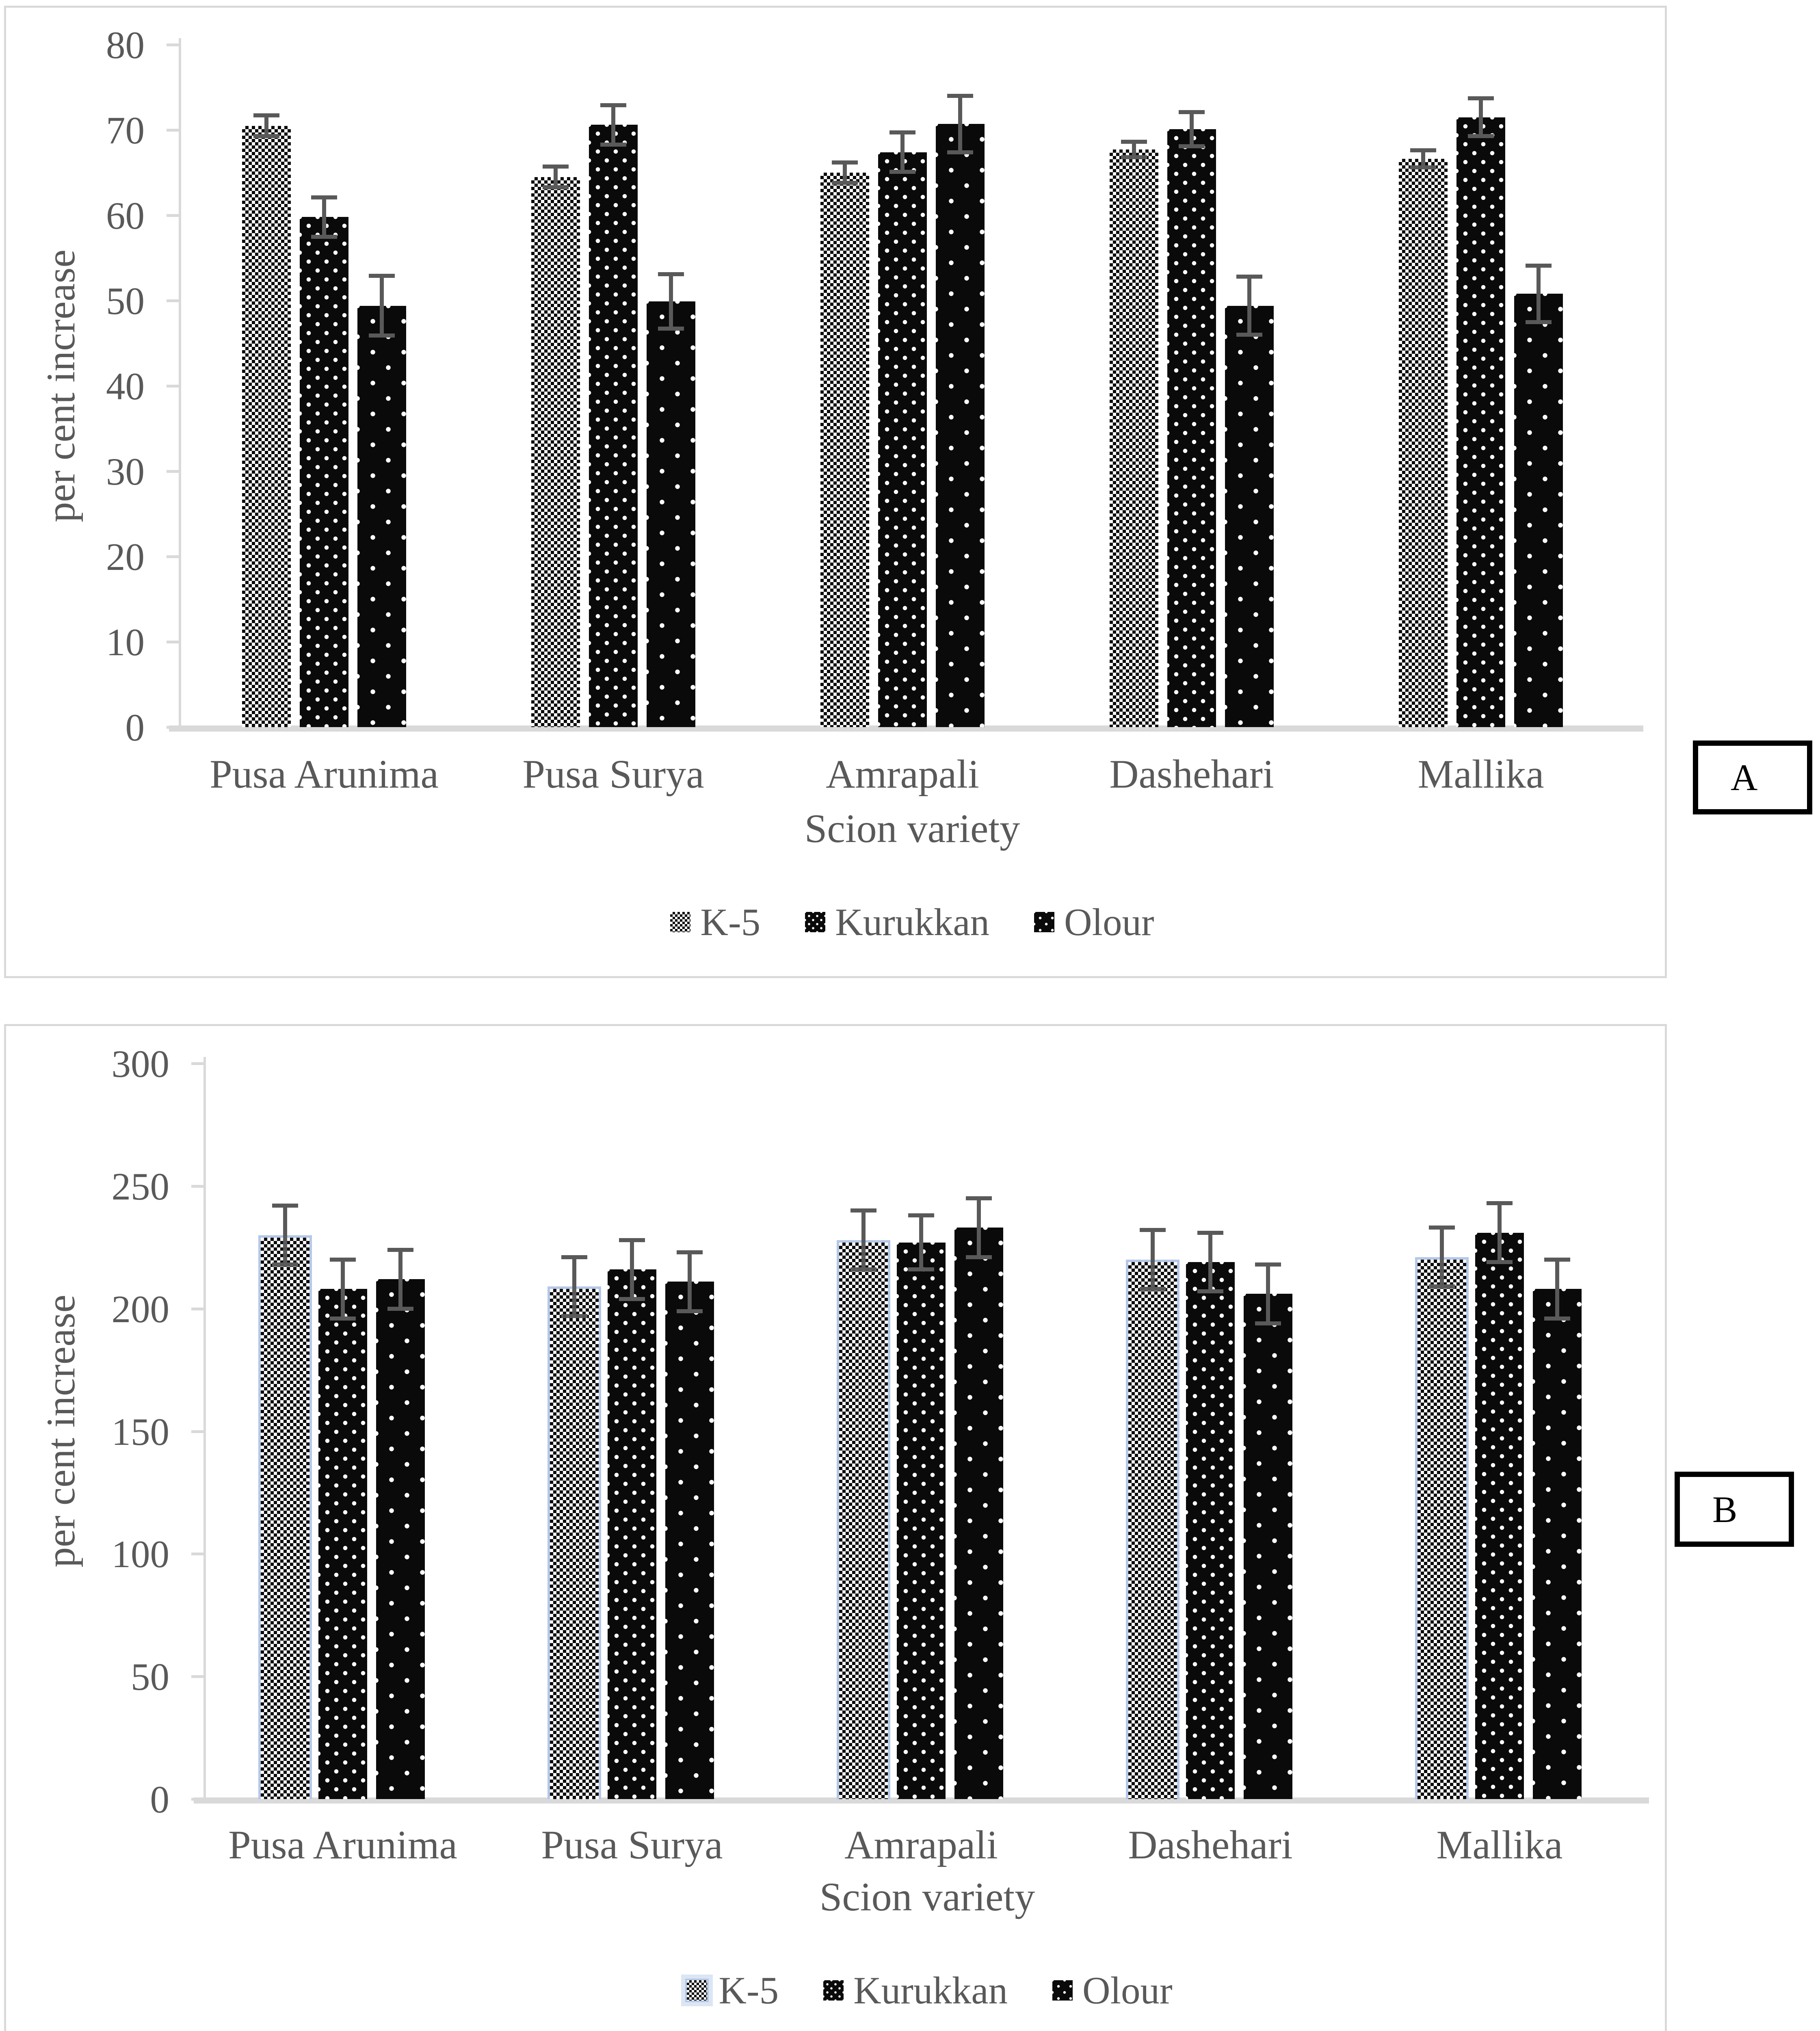  I want to click on x-category-label: Mallika, so click(1499, 1845).